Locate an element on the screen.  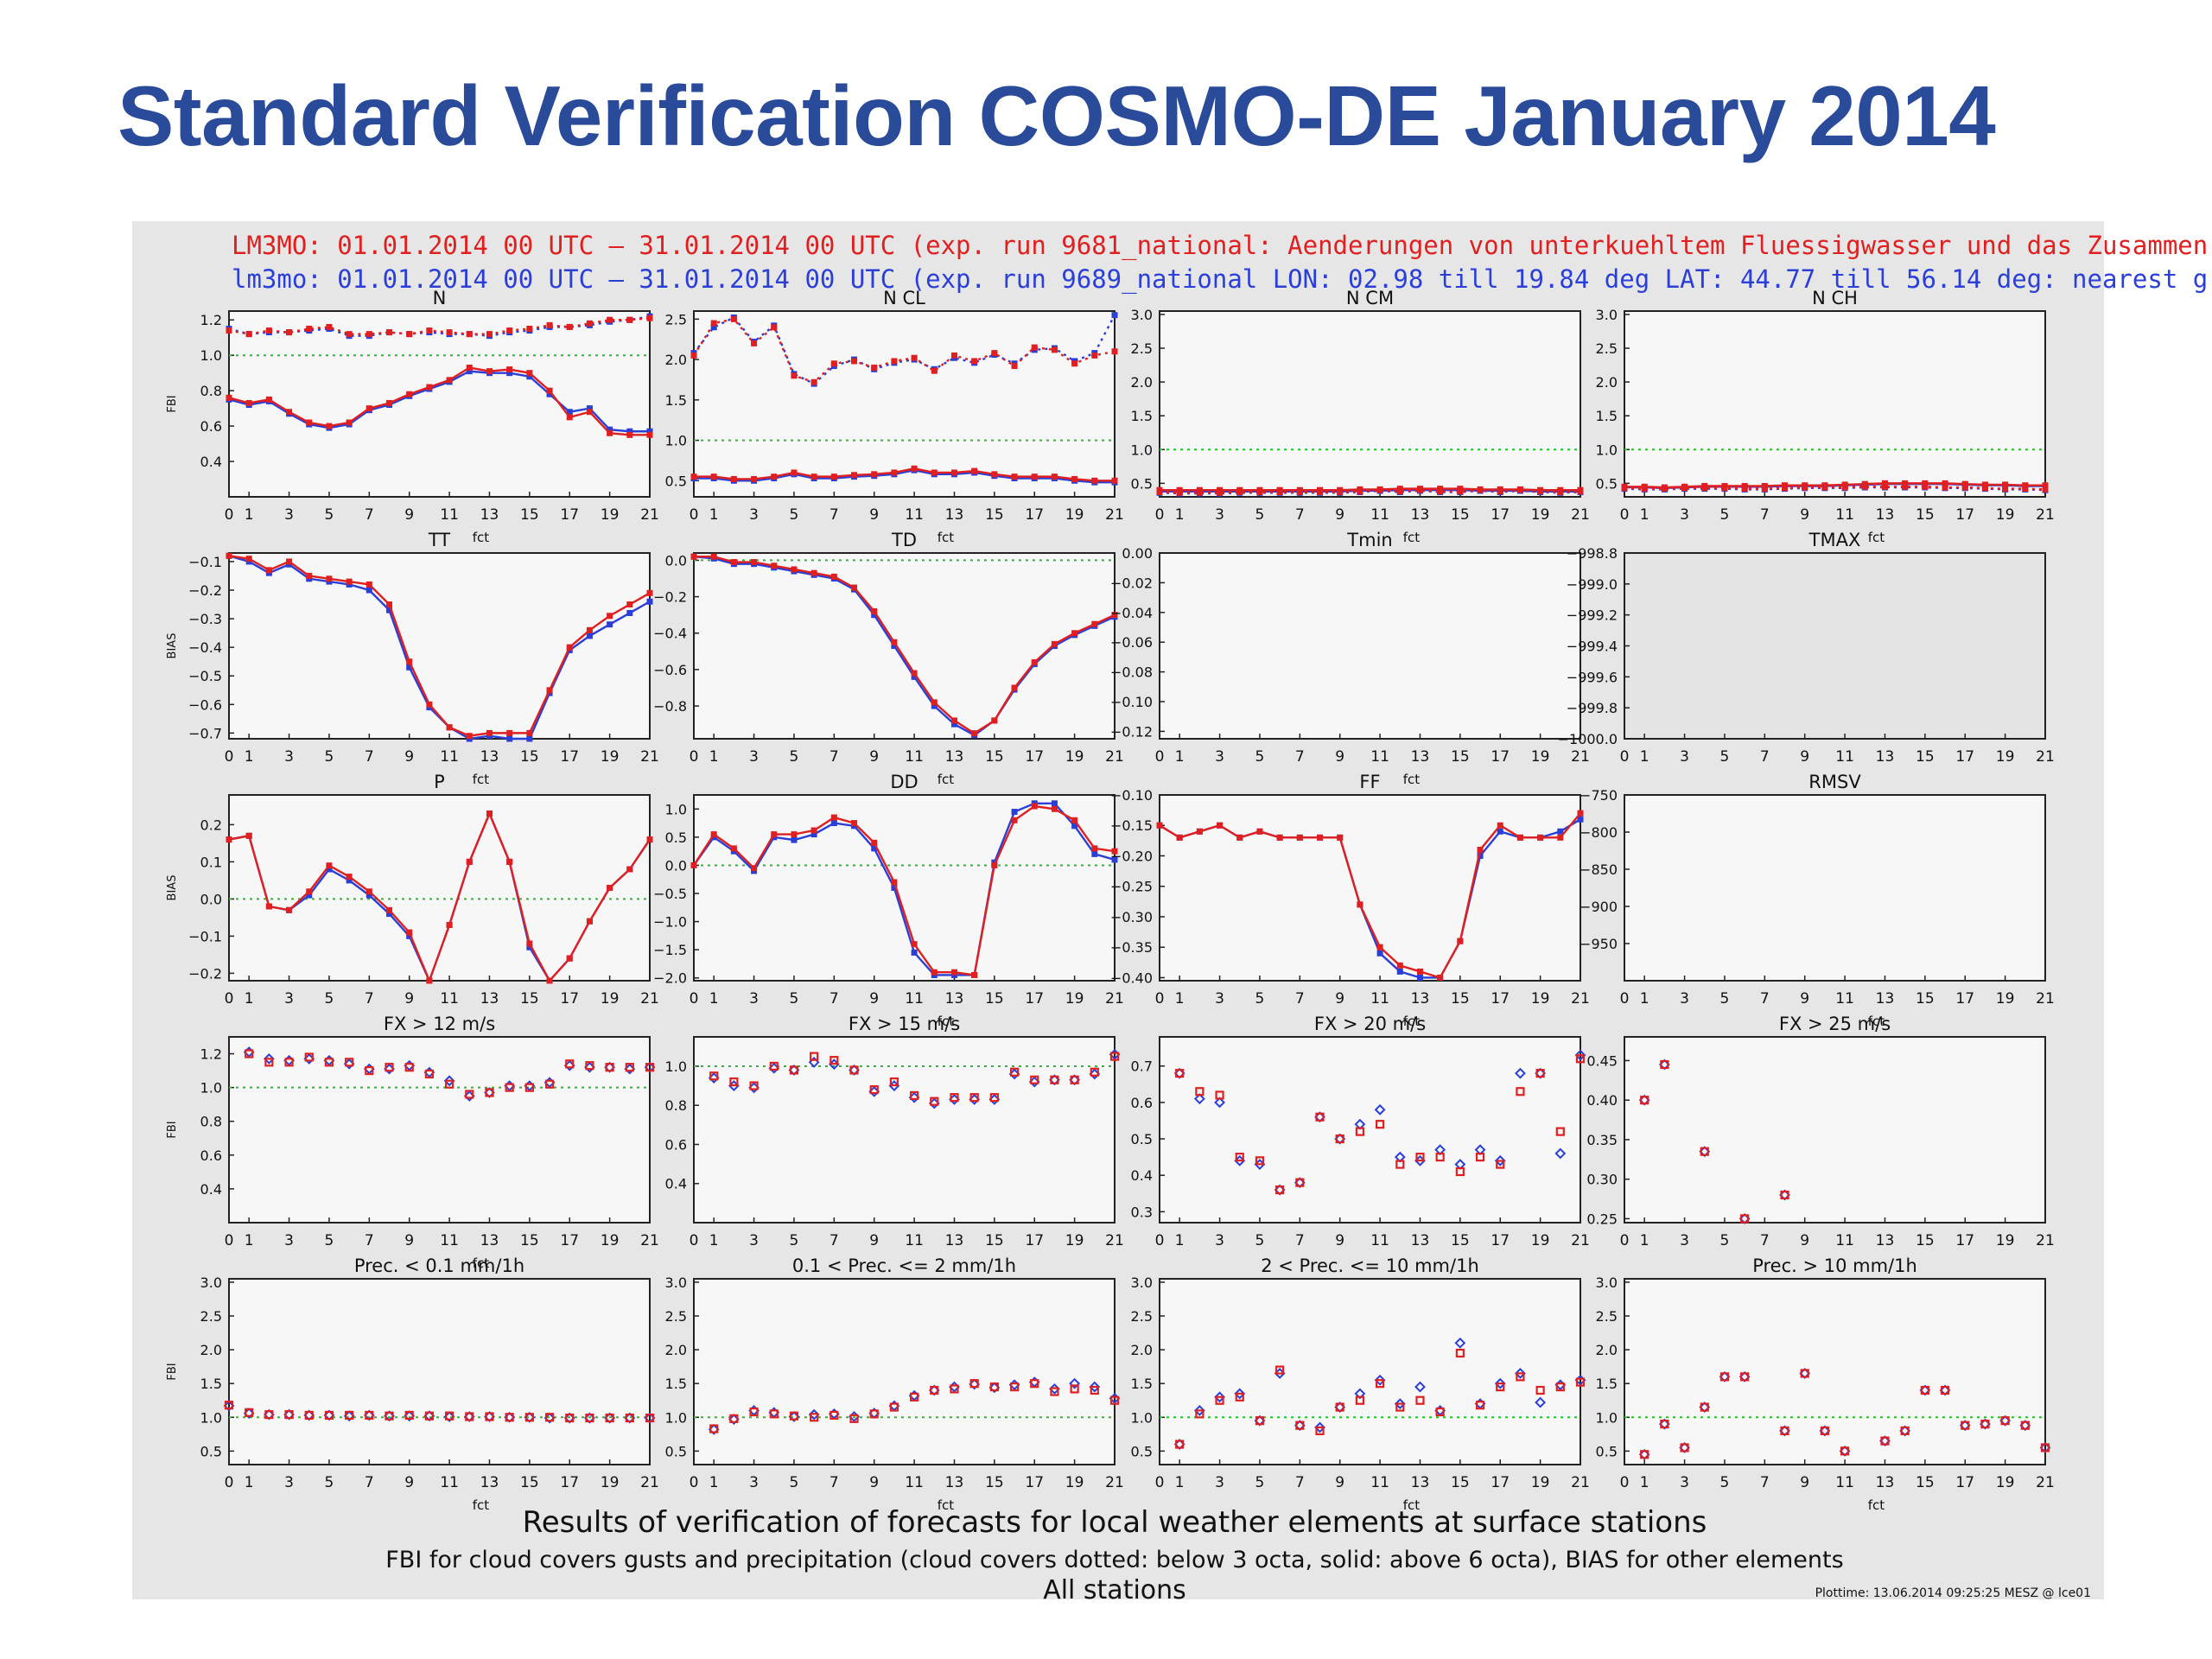
y-tick-label: 0.00 is located at coordinates (1137, 553).